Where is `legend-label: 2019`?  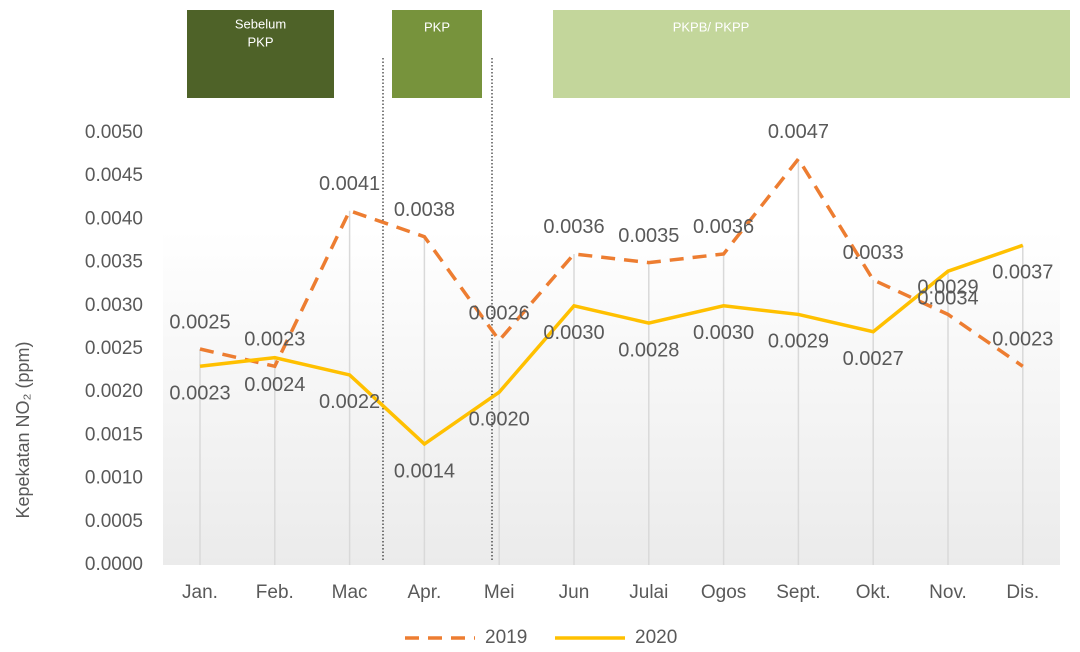
legend-label: 2019 is located at coordinates (506, 637).